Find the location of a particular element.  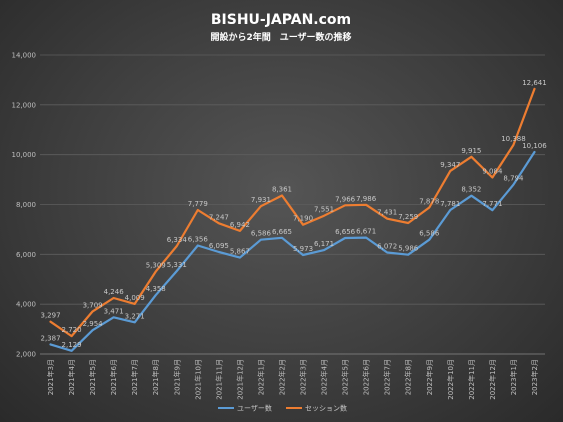

data-label: 8,794 is located at coordinates (513, 179).